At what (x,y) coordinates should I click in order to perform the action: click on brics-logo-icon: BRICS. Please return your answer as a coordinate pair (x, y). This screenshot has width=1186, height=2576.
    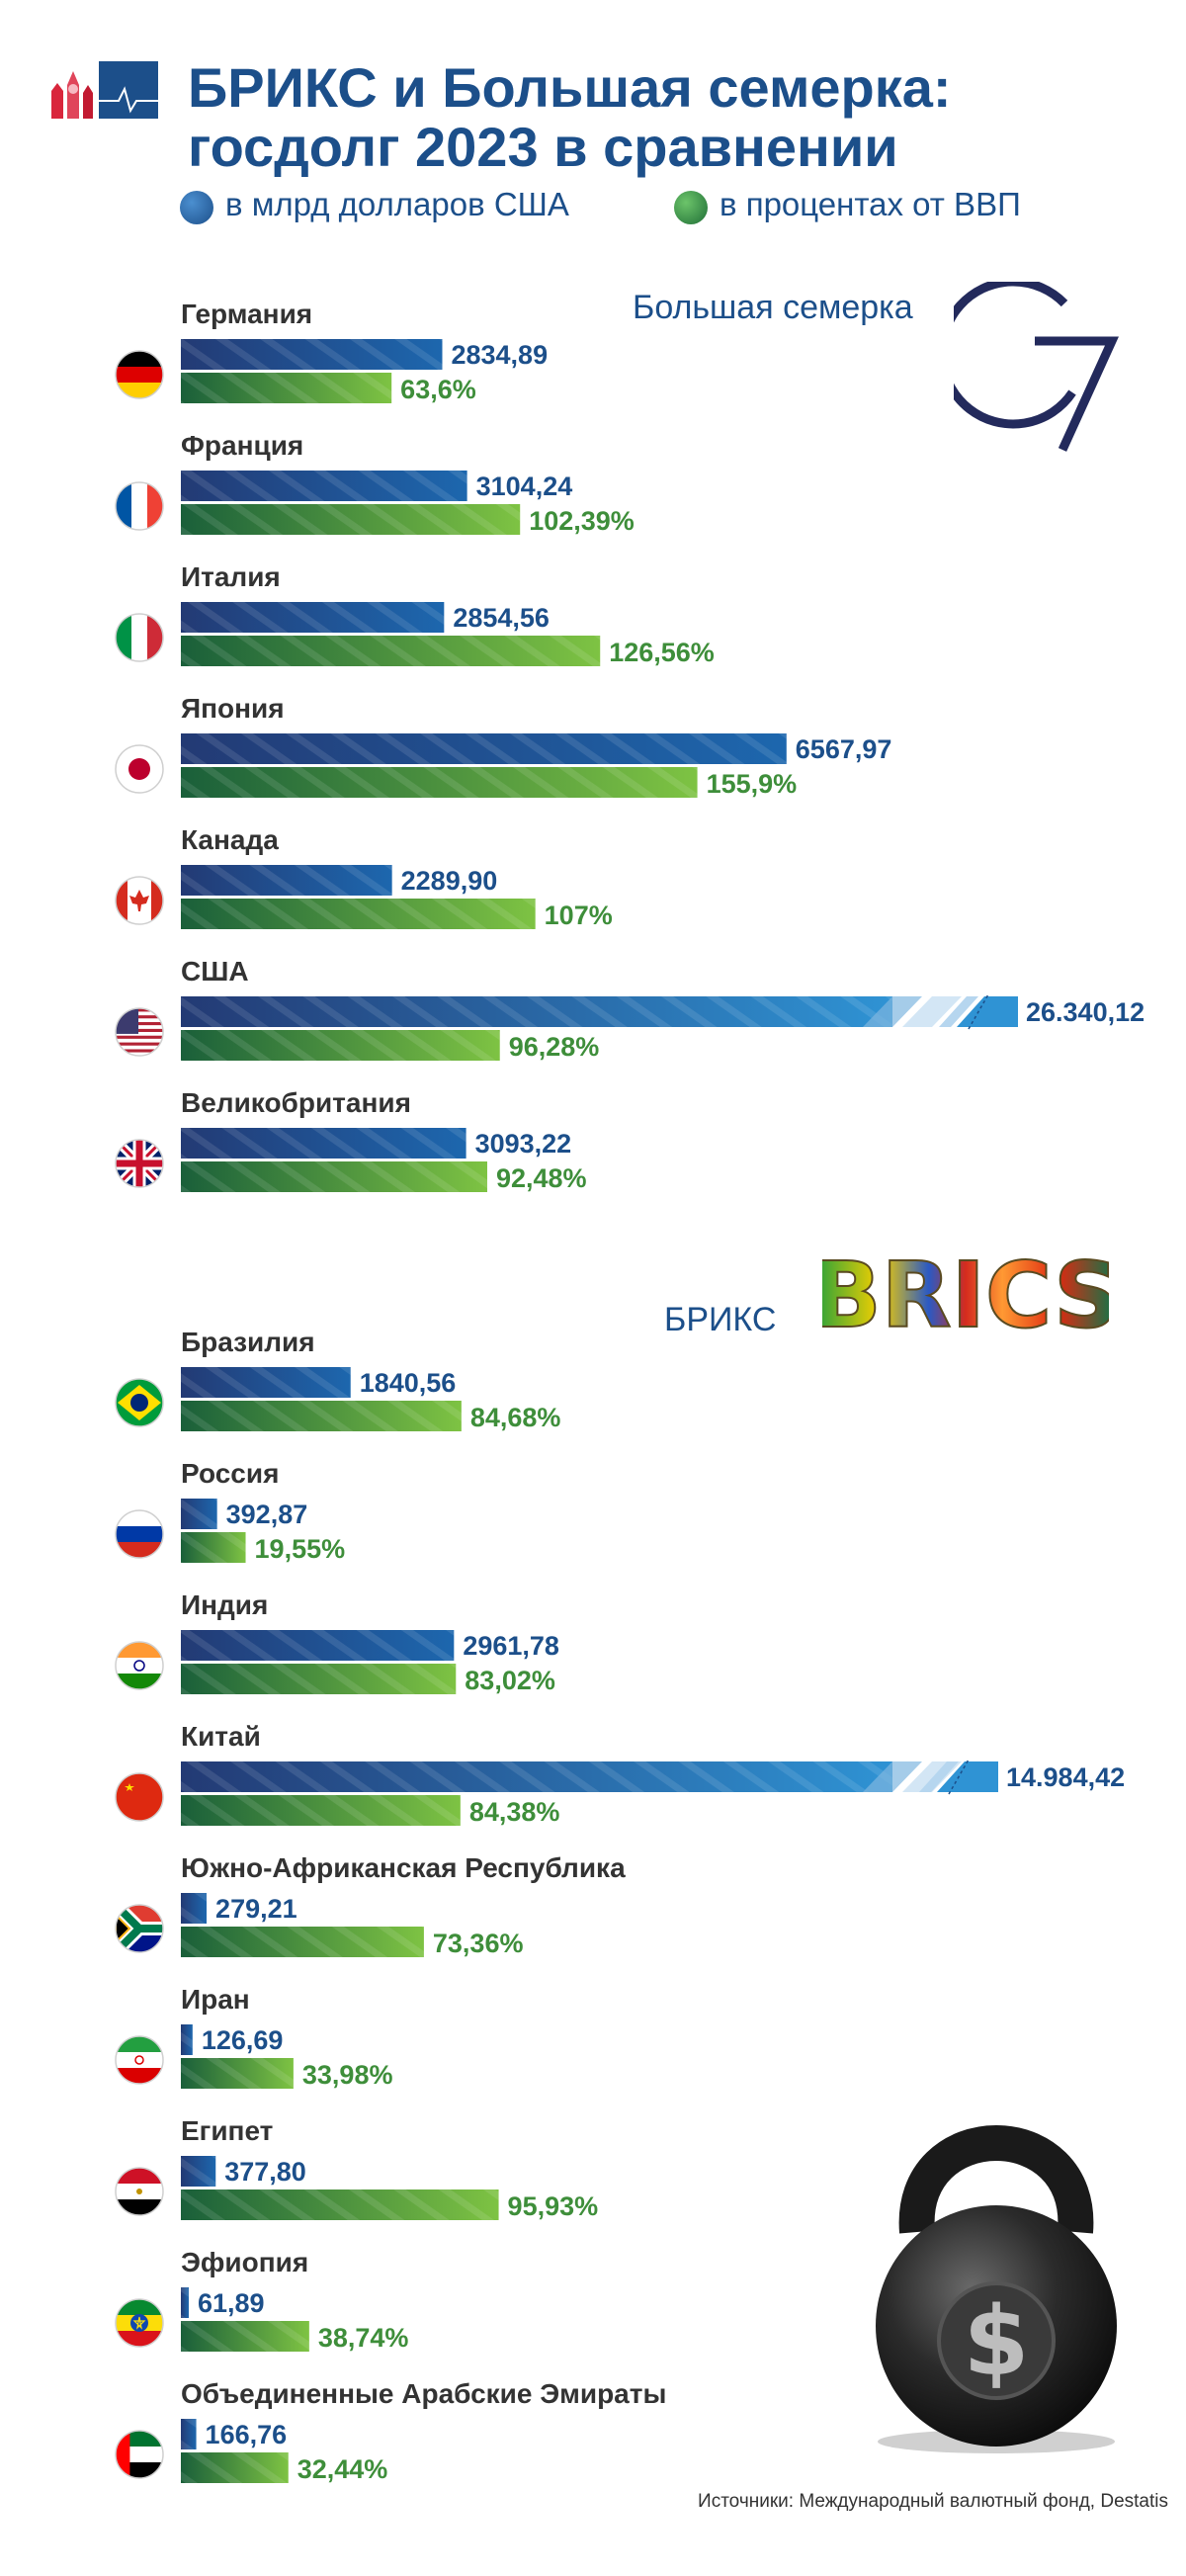
    Looking at the image, I should click on (965, 1293).